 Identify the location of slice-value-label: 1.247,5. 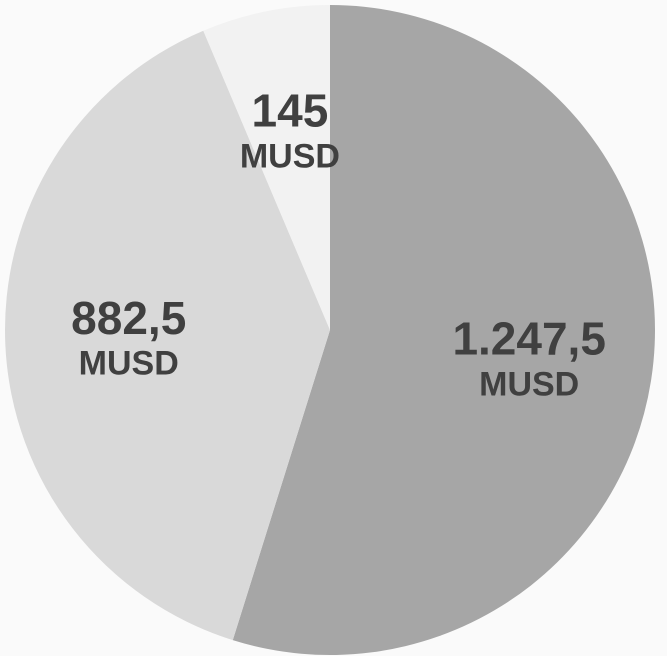
(528, 339).